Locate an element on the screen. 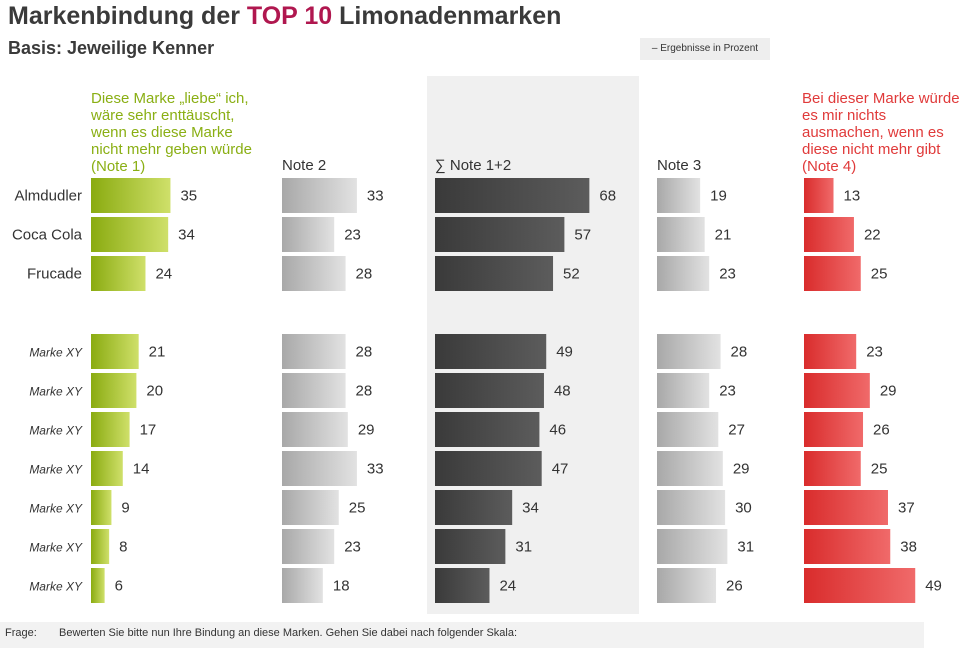 The width and height of the screenshot is (960, 651). category-label: Almdudler is located at coordinates (48, 196).